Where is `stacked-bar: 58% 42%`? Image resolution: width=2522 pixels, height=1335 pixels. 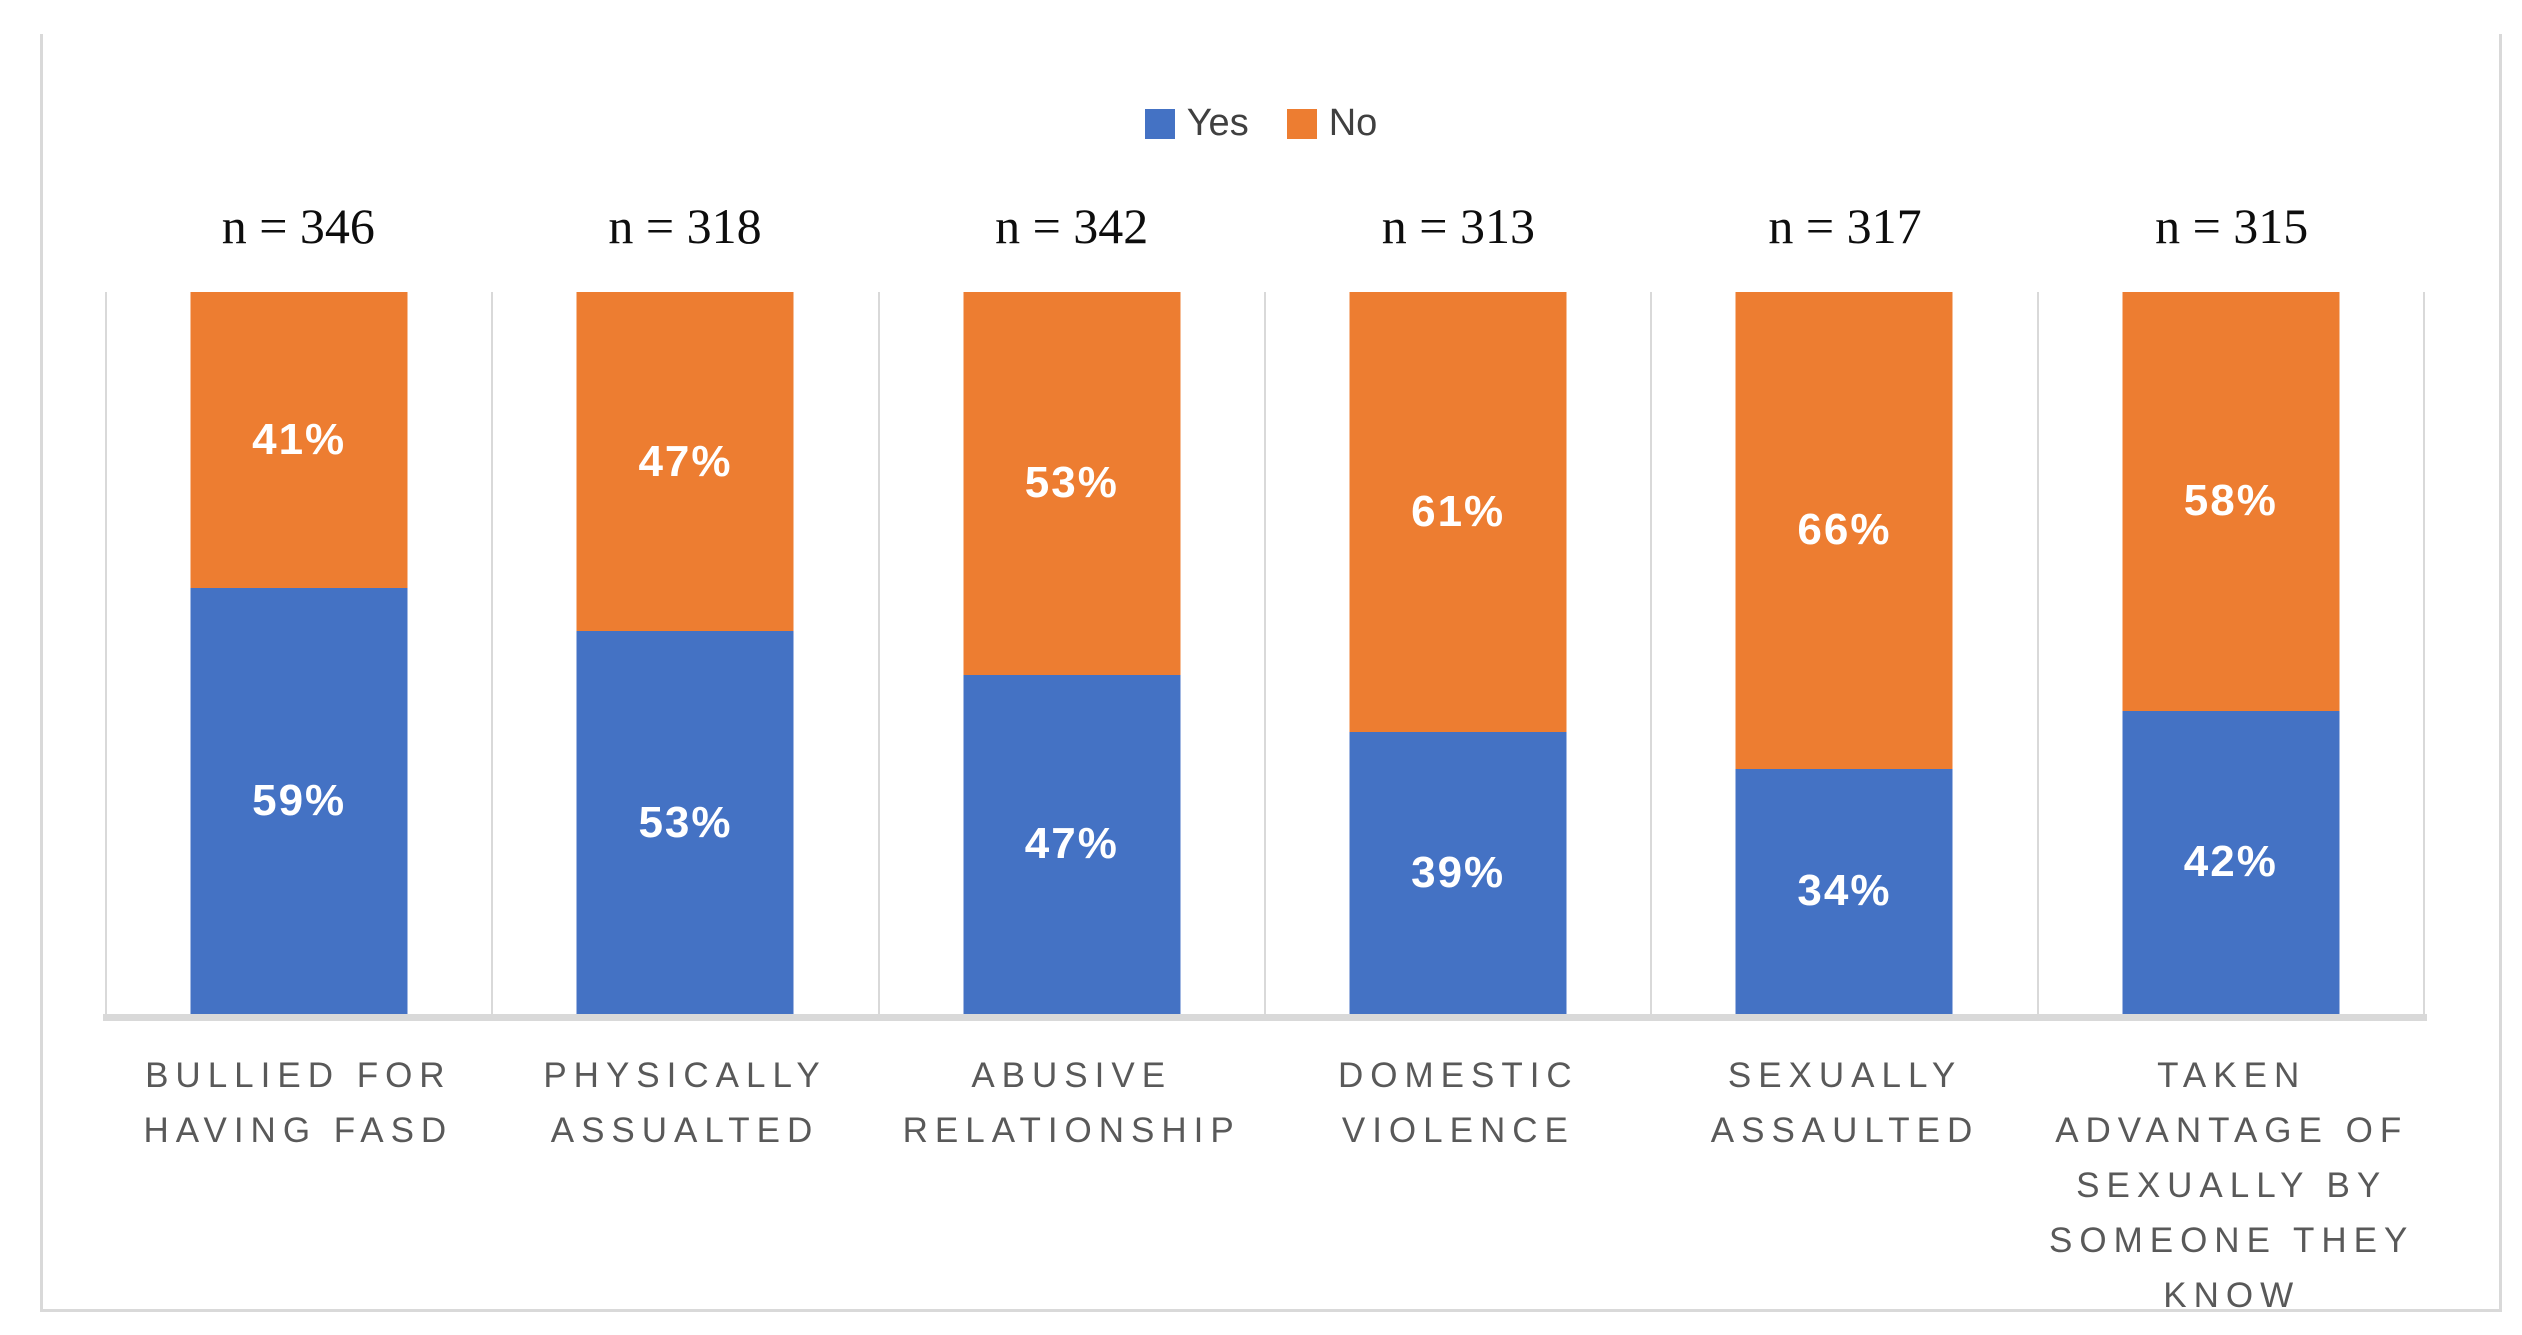 stacked-bar: 58% 42% is located at coordinates (2231, 653).